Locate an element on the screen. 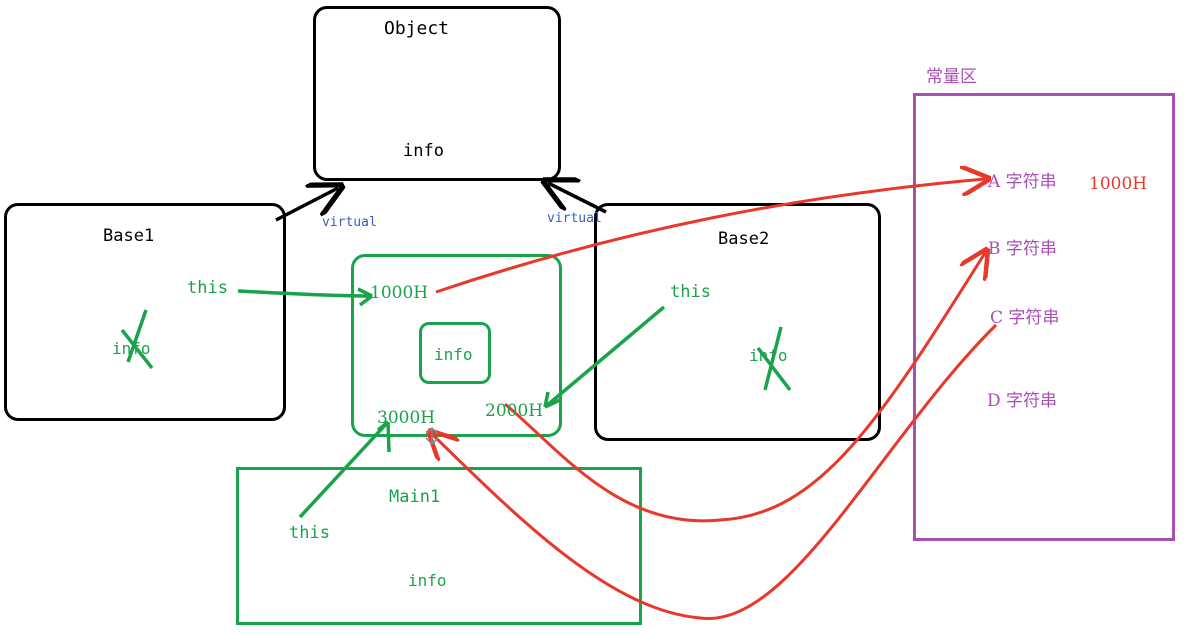 This screenshot has height=634, width=1184. address-2000h: 2000H is located at coordinates (514, 411).